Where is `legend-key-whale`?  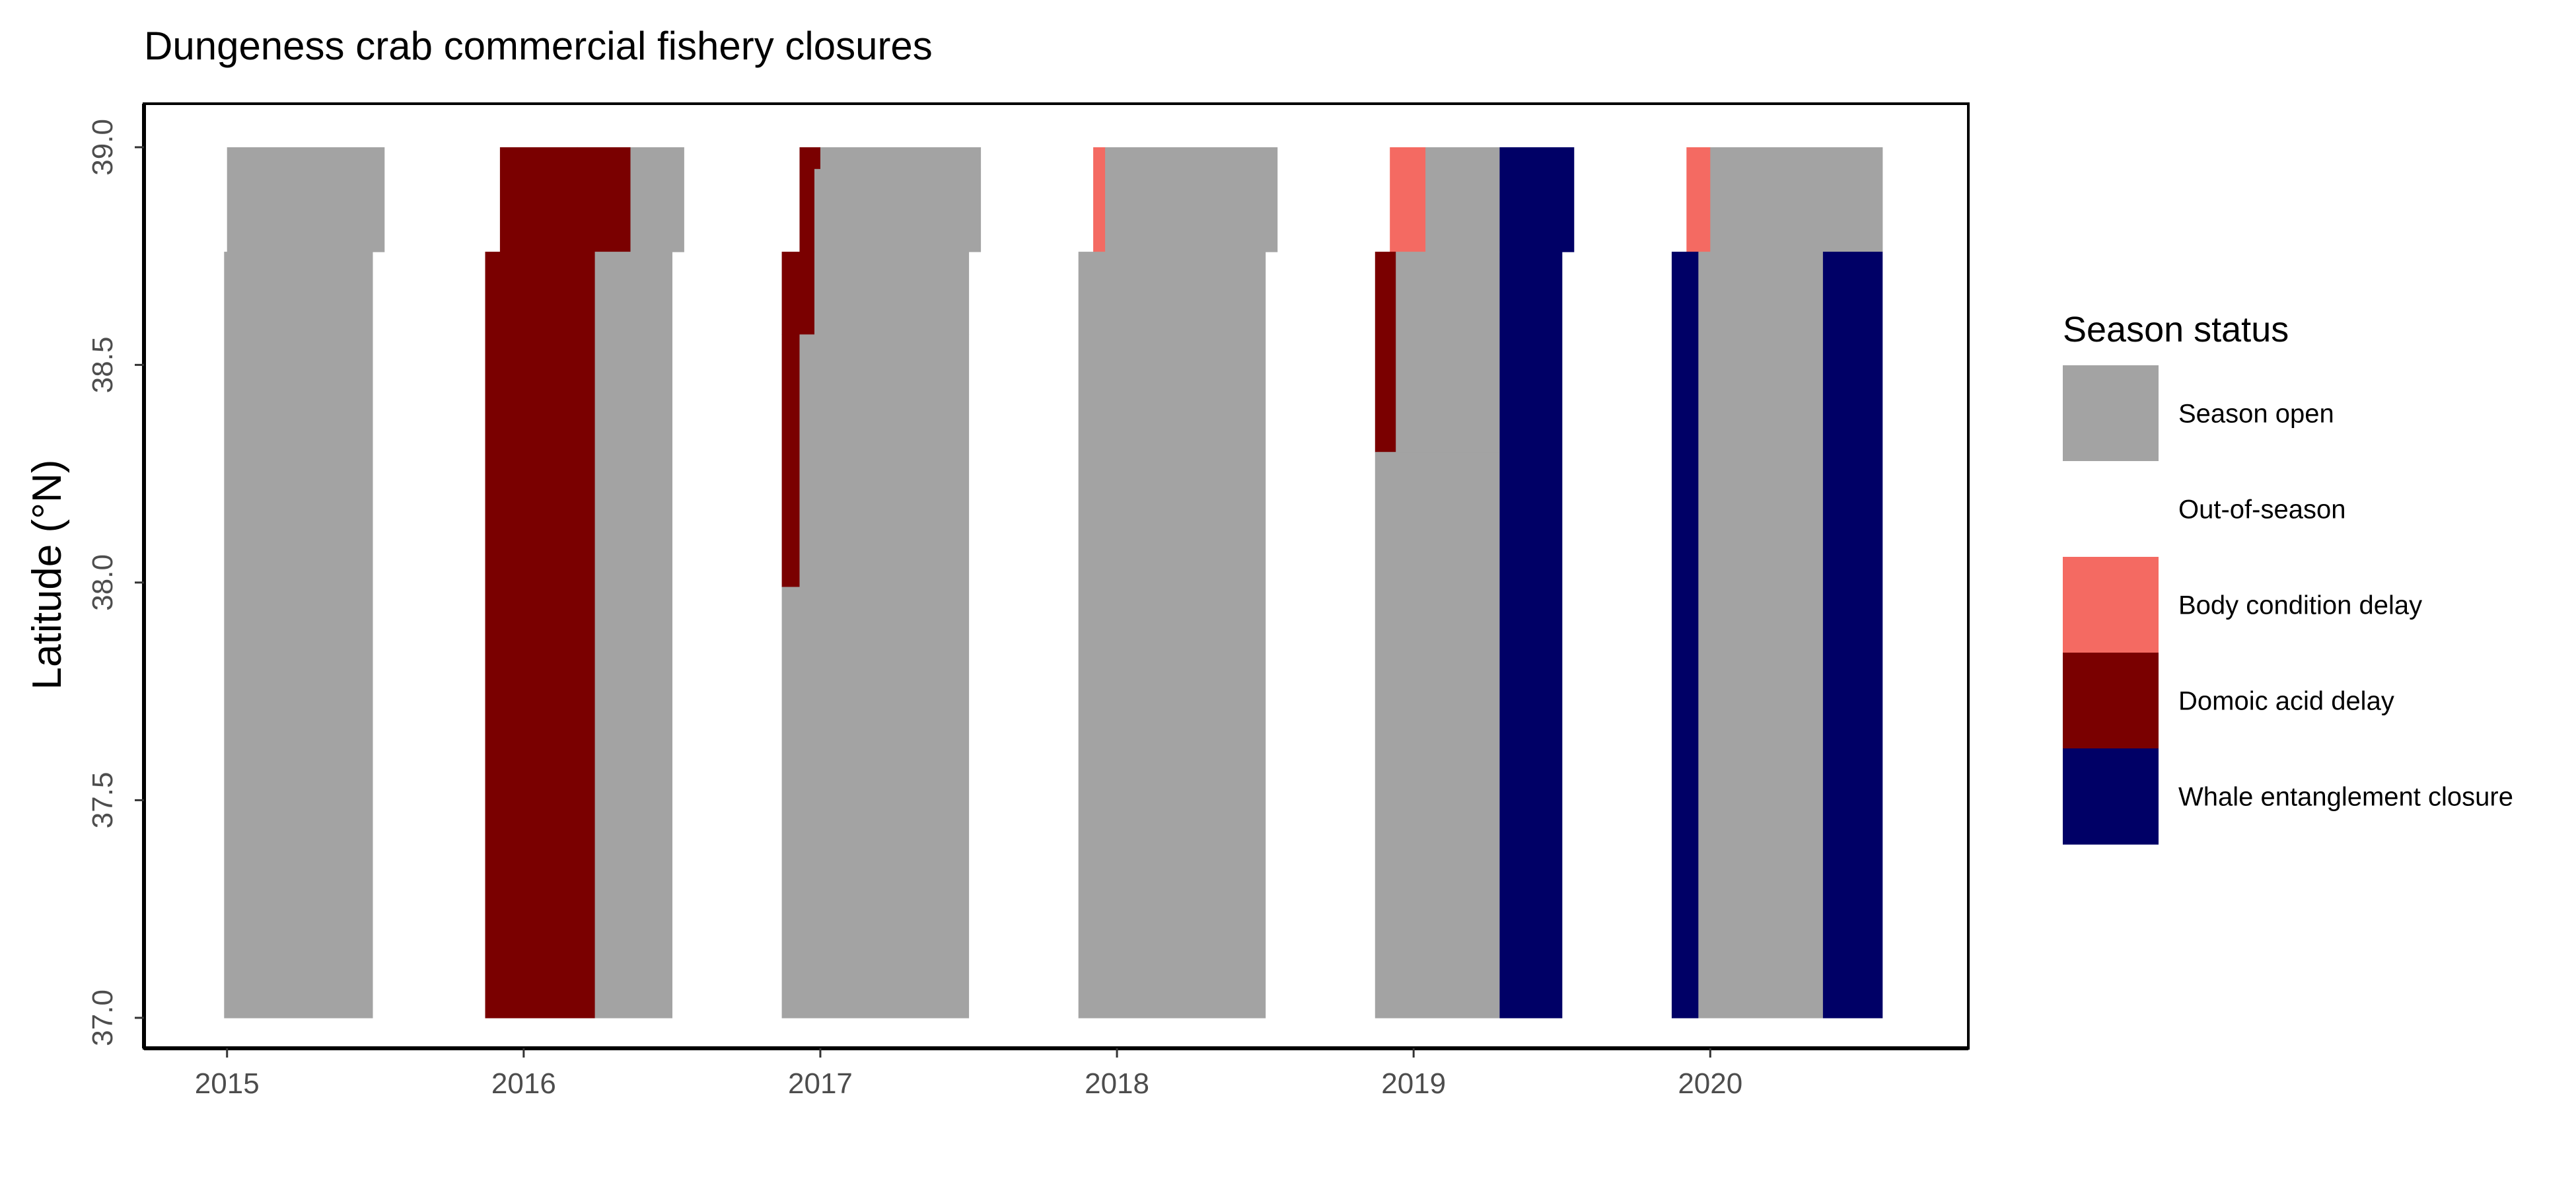
legend-key-whale is located at coordinates (2111, 796).